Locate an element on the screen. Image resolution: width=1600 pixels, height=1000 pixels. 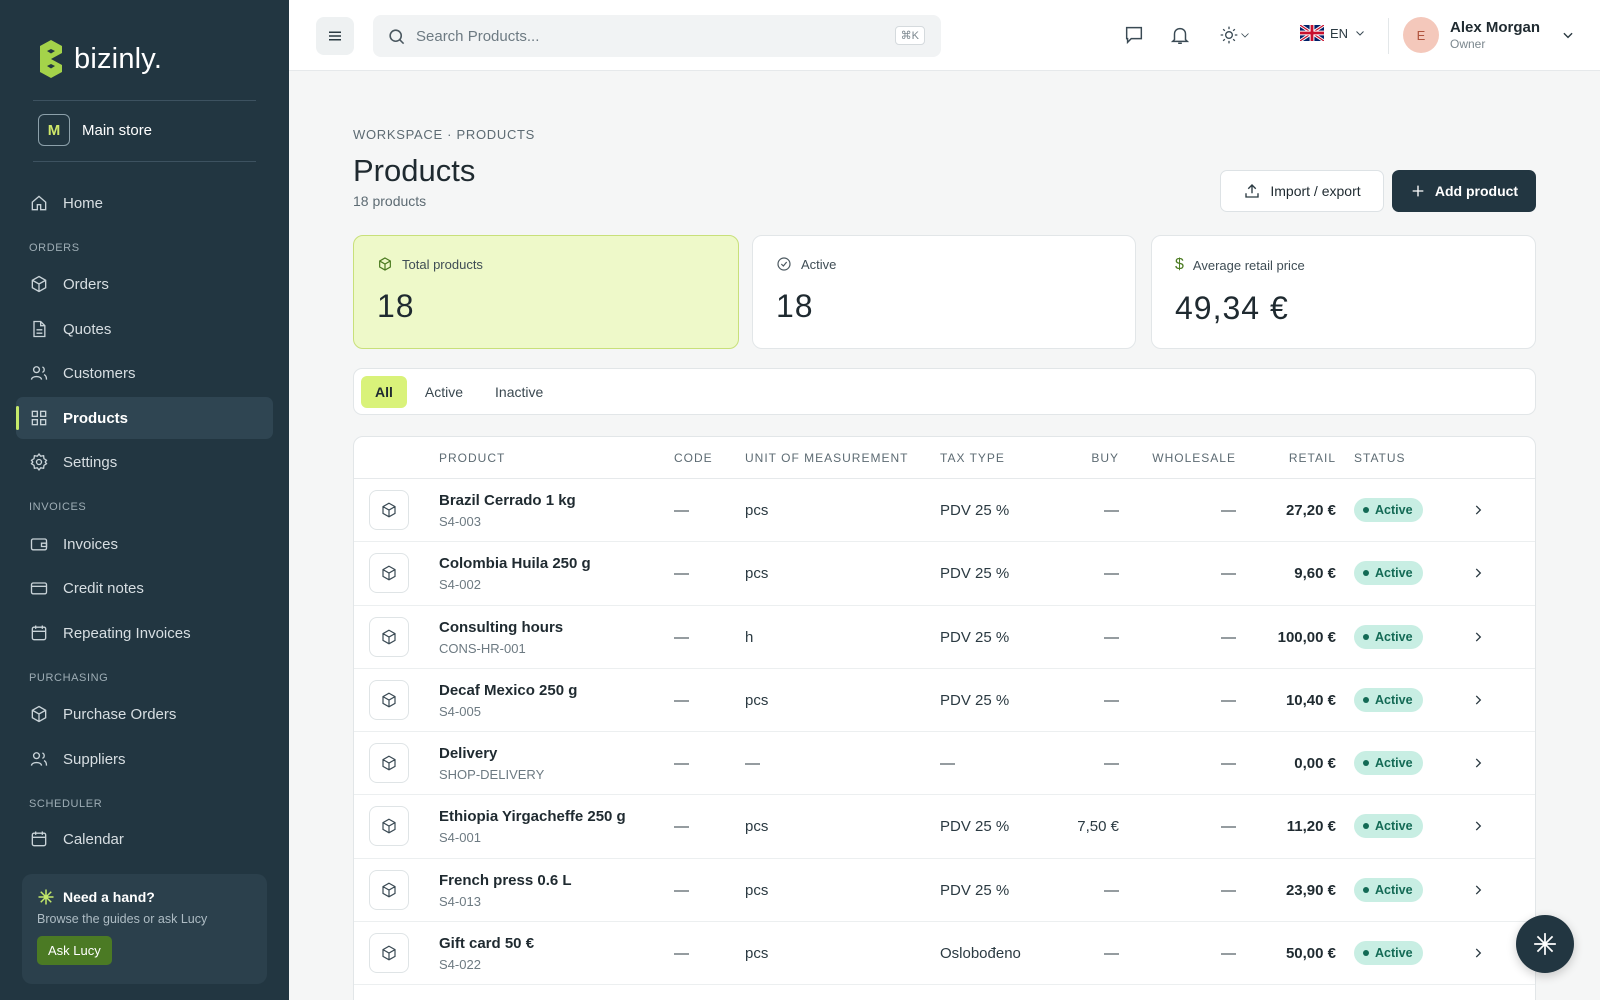
ai-assistant-button is located at coordinates (1545, 944).